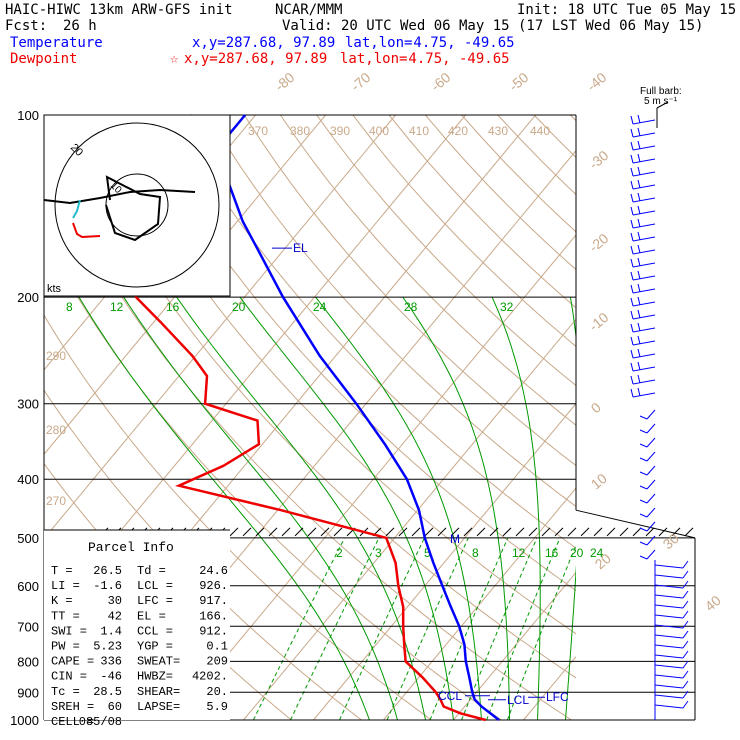 Image resolution: width=740 pixels, height=740 pixels. Describe the element at coordinates (597, 81) in the screenshot. I see `isotherm-label: -40` at that location.